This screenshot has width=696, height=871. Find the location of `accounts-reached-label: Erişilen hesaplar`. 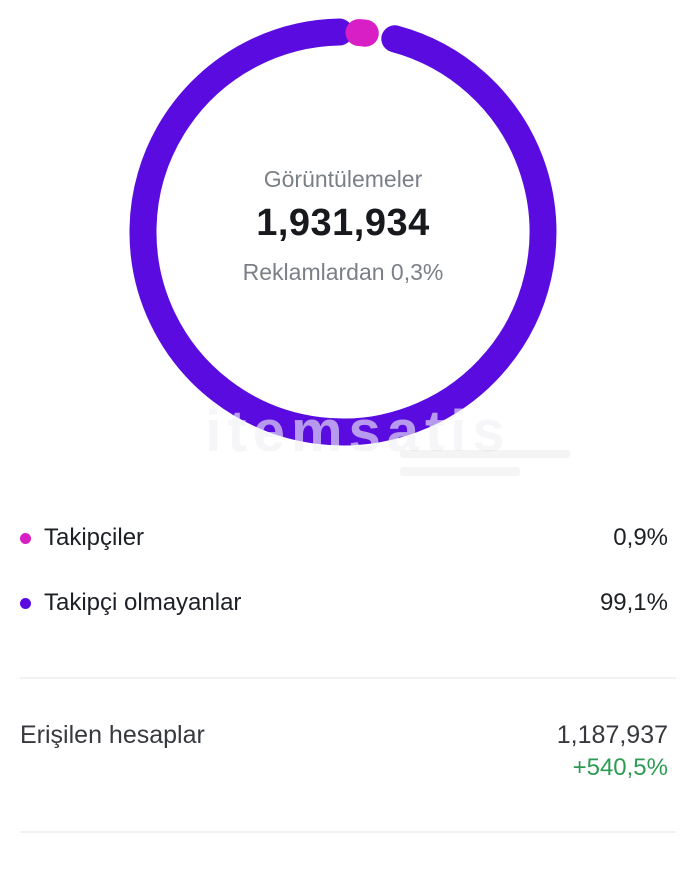

accounts-reached-label: Erişilen hesaplar is located at coordinates (112, 734).